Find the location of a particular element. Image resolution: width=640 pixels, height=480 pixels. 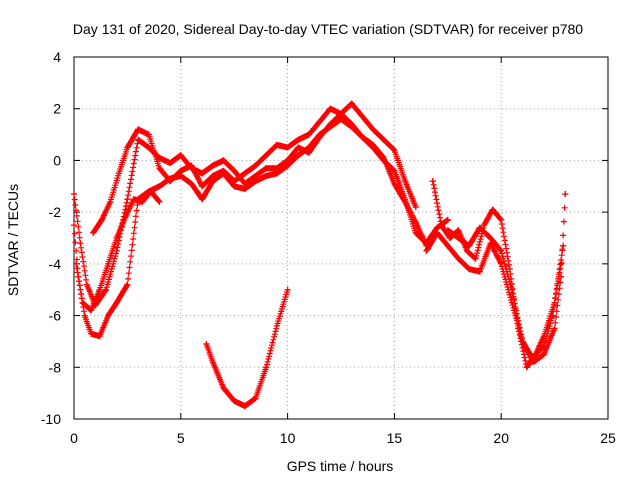

y-tick-label: 4 is located at coordinates (57, 57).